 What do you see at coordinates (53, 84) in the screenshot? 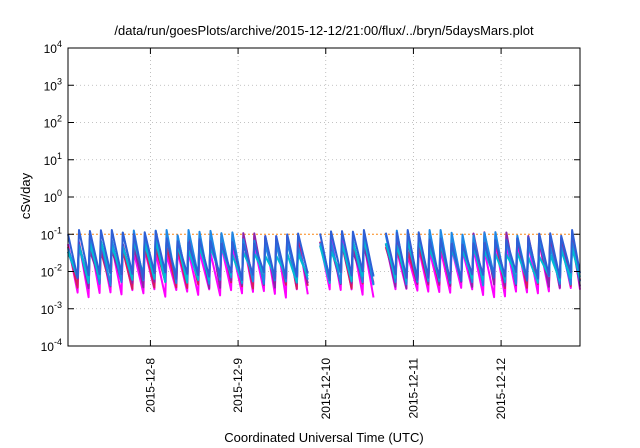
I see `y-tick-label: 10³` at bounding box center [53, 84].